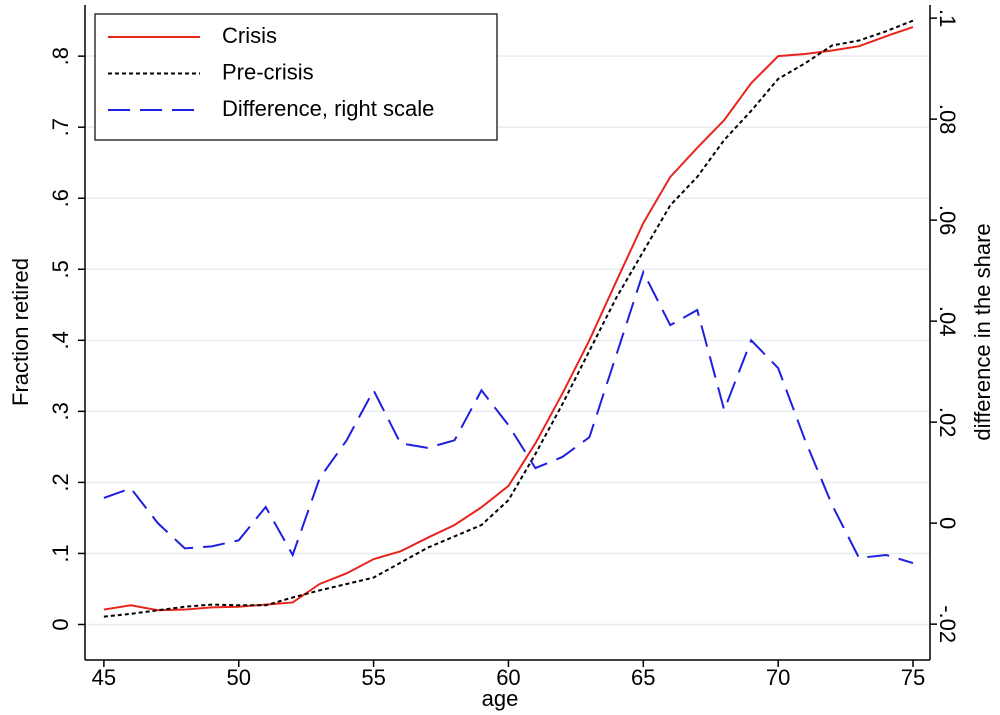  I want to click on legend-label: Difference, right scale, so click(328, 108).